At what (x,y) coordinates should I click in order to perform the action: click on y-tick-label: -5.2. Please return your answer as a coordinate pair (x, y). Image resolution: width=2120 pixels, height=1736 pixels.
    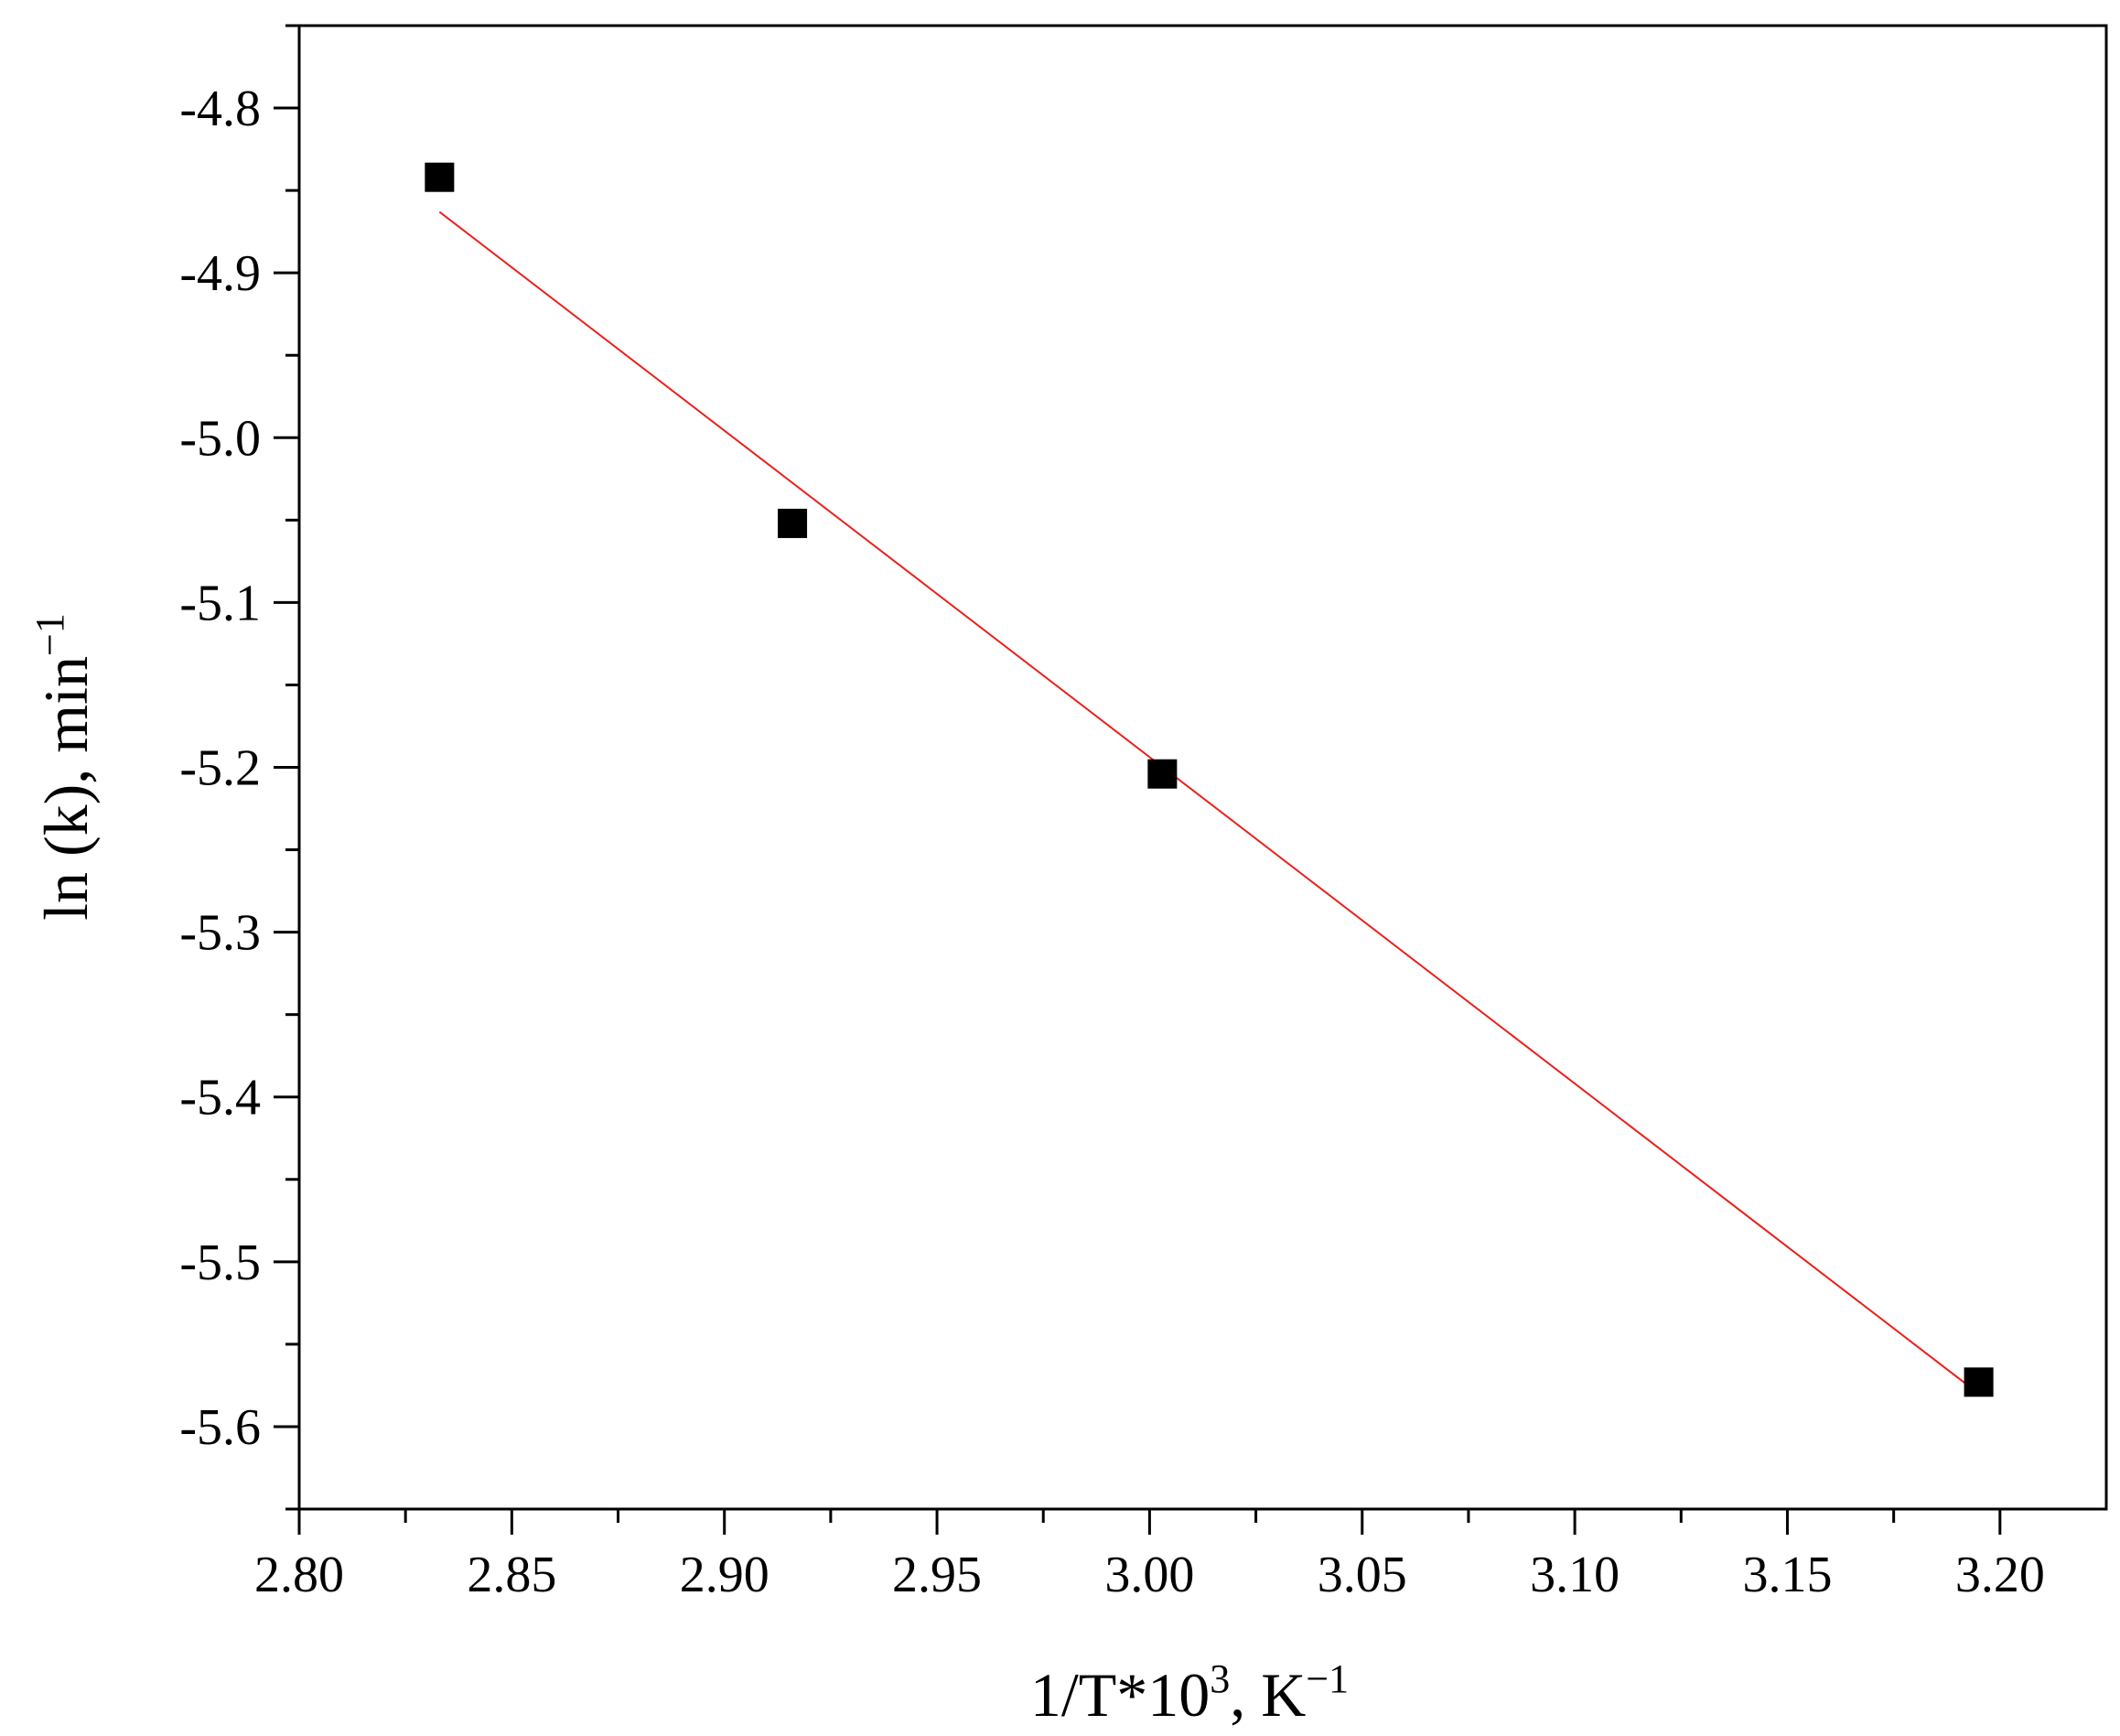
    Looking at the image, I should click on (220, 769).